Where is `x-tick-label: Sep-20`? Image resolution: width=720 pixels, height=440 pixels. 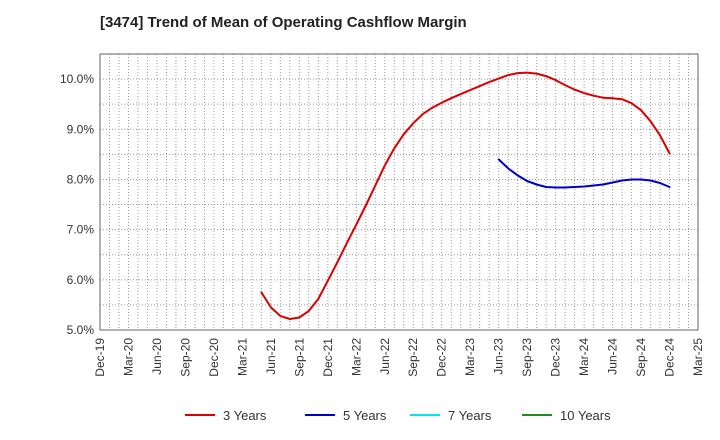
x-tick-label: Sep-20 is located at coordinates (185, 357).